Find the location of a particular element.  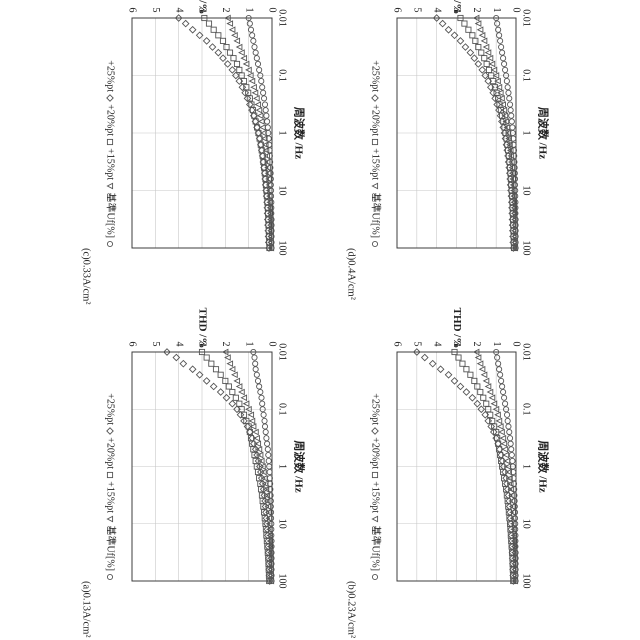

panel-title: (c)0.33A/cm² is located at coordinates (86, 276).